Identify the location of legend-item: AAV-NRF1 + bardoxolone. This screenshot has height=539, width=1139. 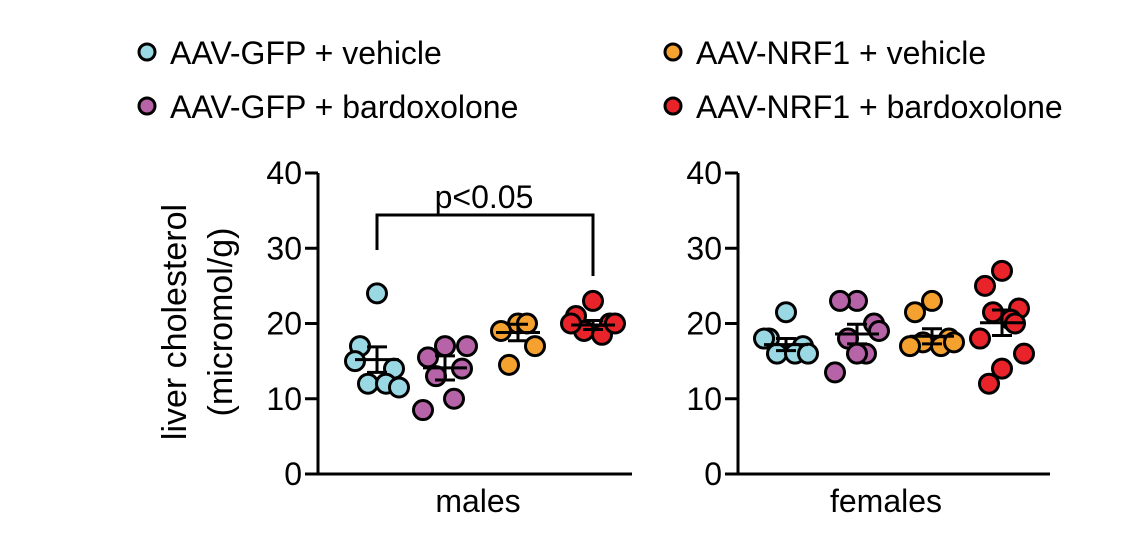
(863, 107).